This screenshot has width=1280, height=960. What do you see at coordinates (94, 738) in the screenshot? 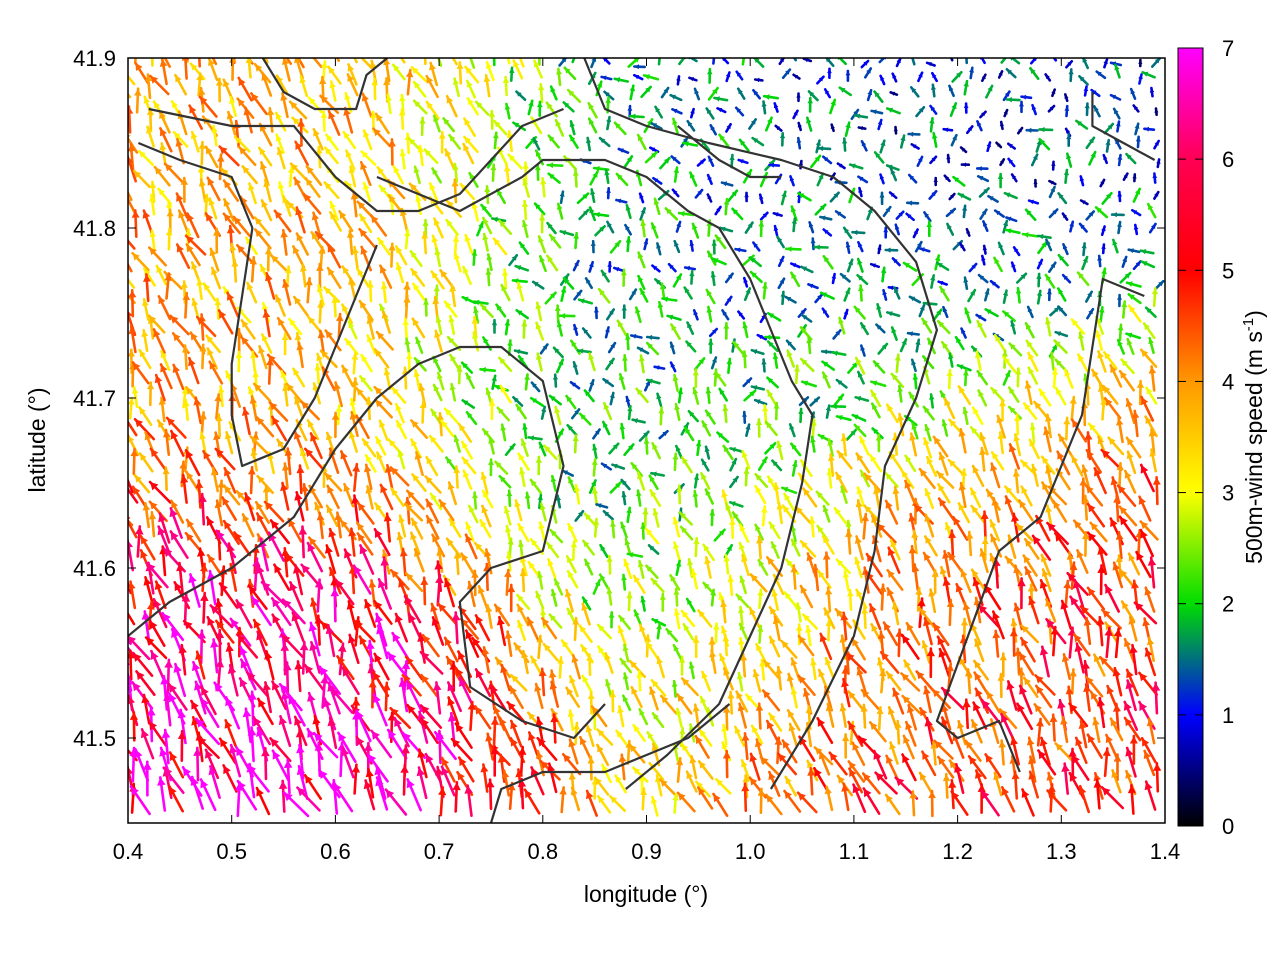
I see `y-tick-label: 41.5` at bounding box center [94, 738].